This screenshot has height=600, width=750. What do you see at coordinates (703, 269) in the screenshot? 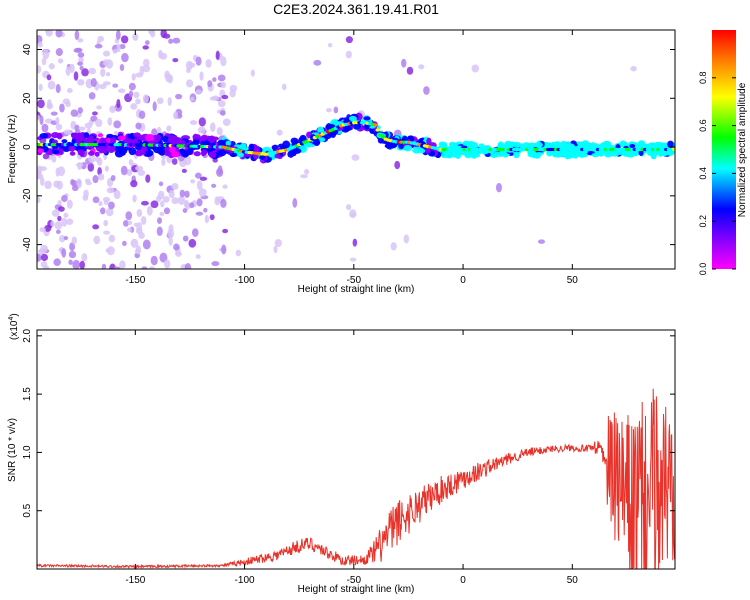
I see `colorbar-tick-label: 0.0` at bounding box center [703, 269].